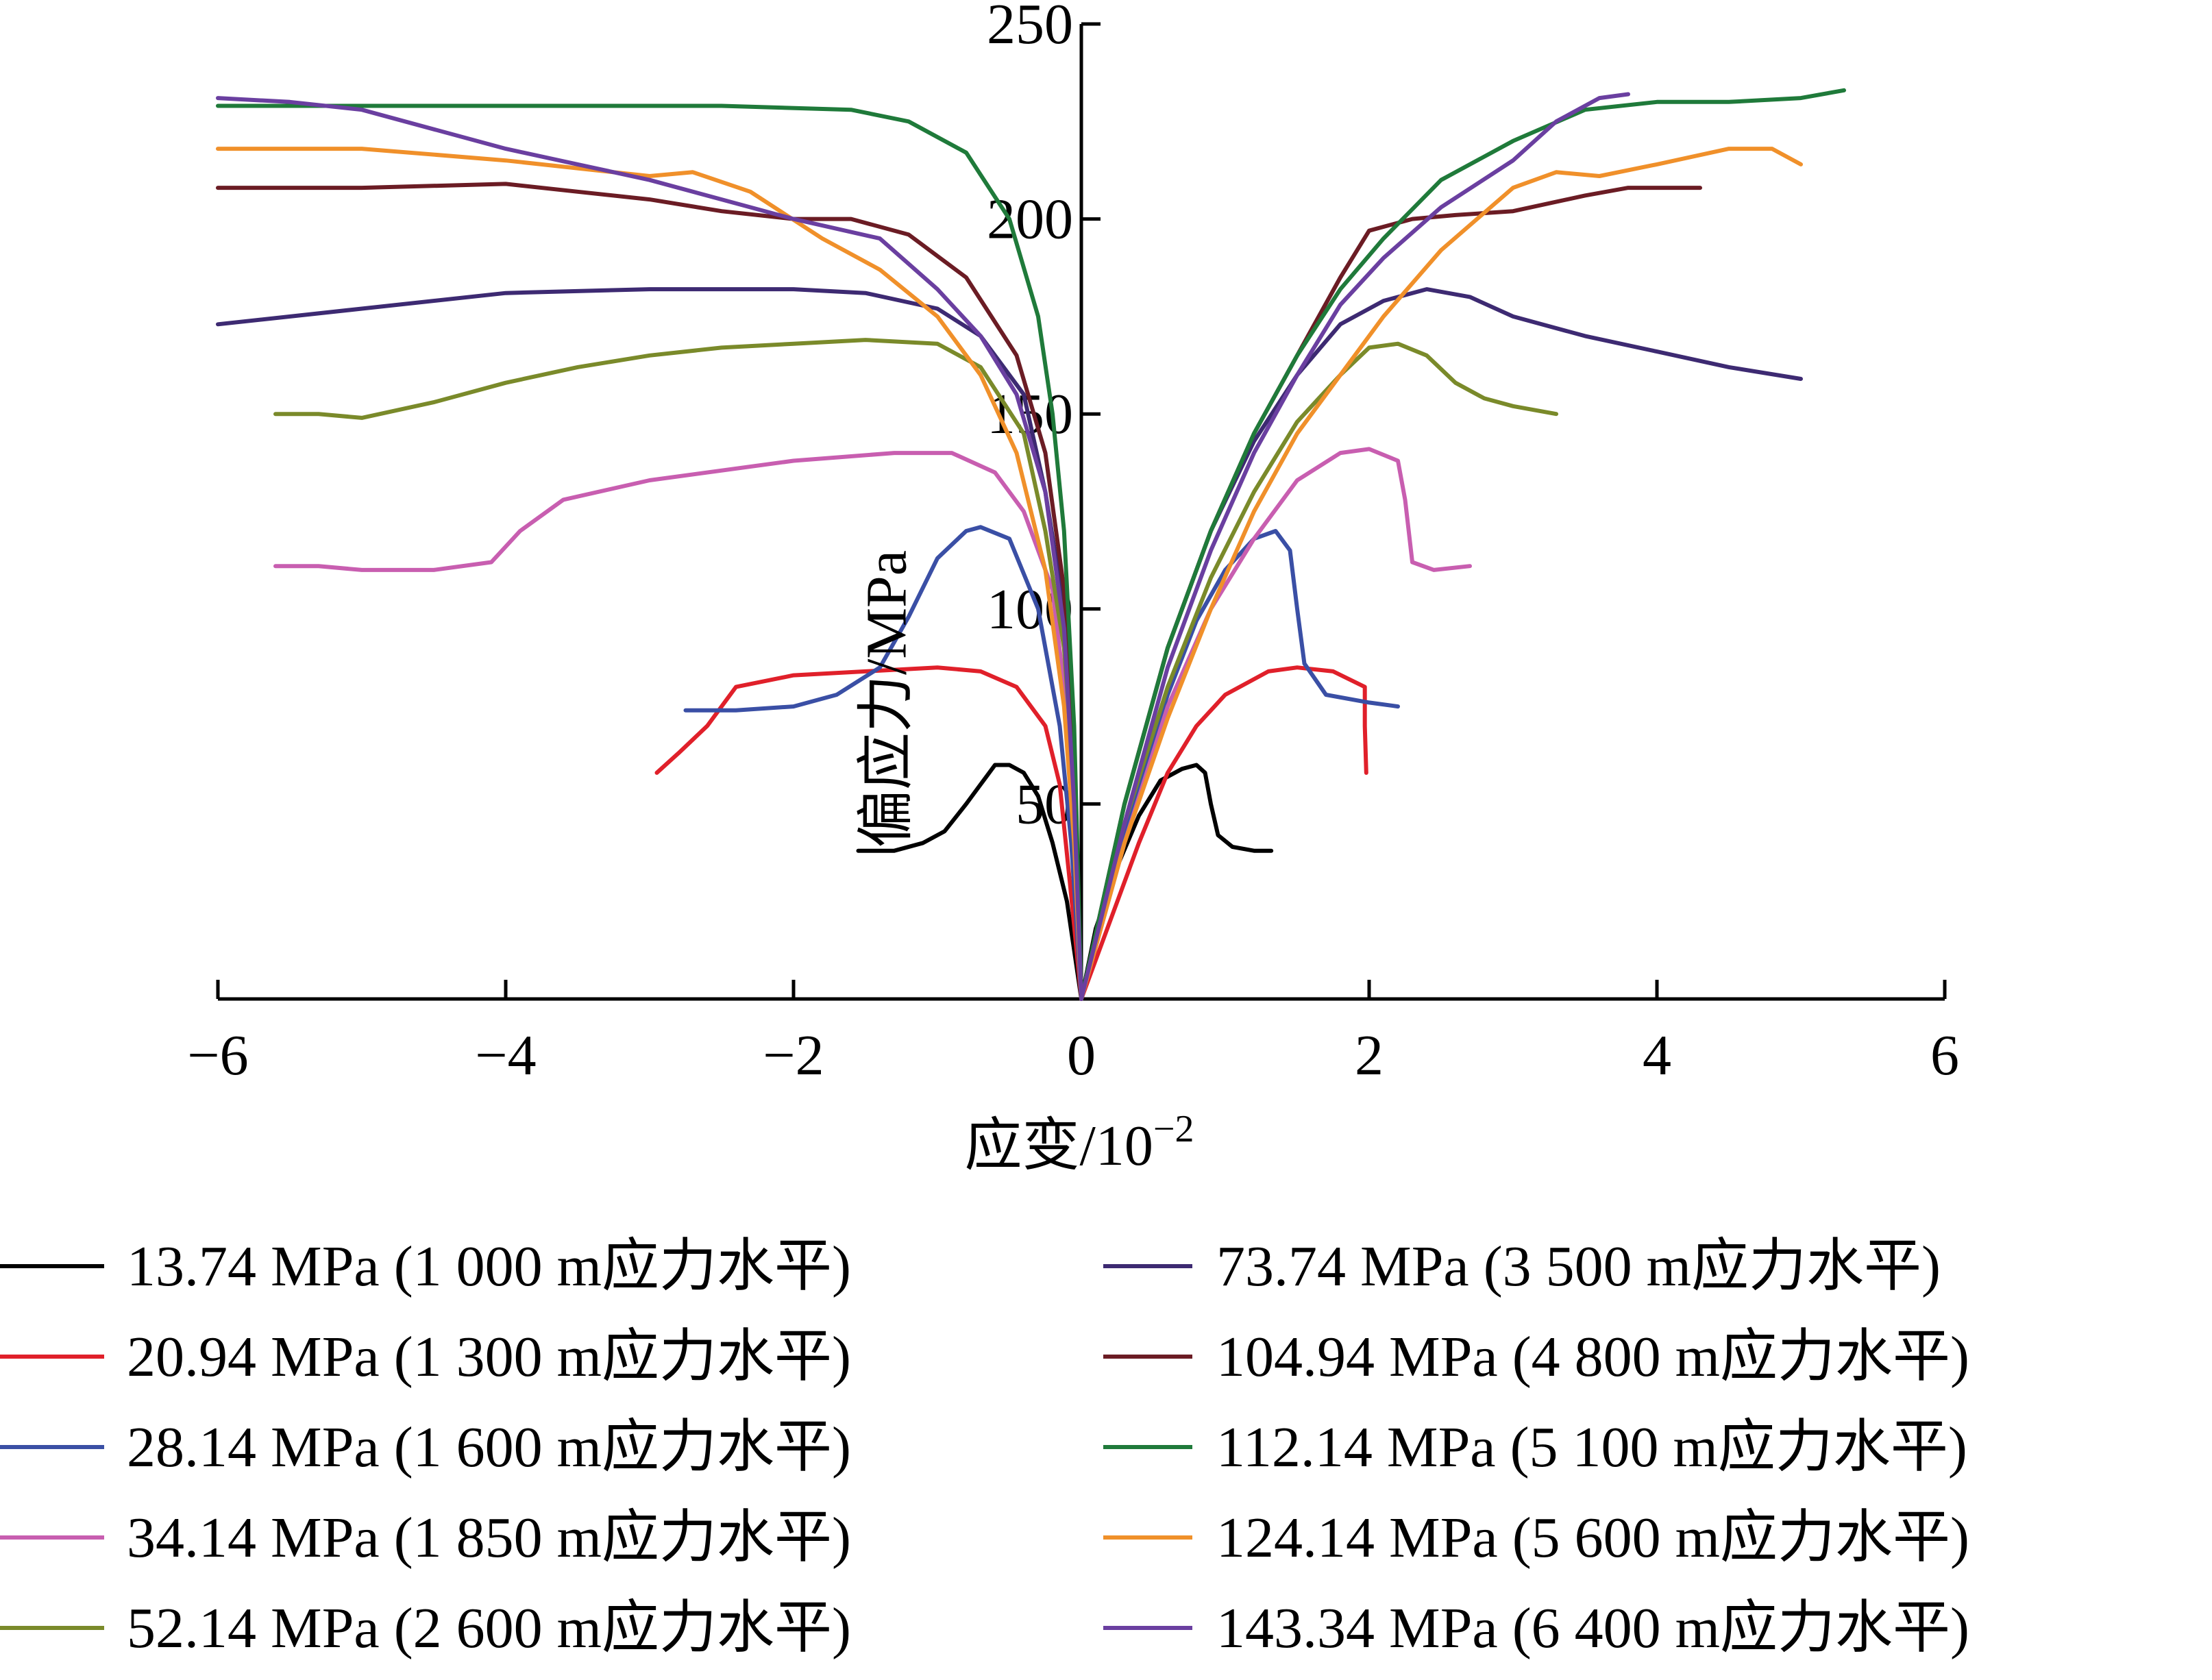 This screenshot has width=2212, height=1680. Describe the element at coordinates (1030, 28) in the screenshot. I see `y-tick-label: 250` at that location.